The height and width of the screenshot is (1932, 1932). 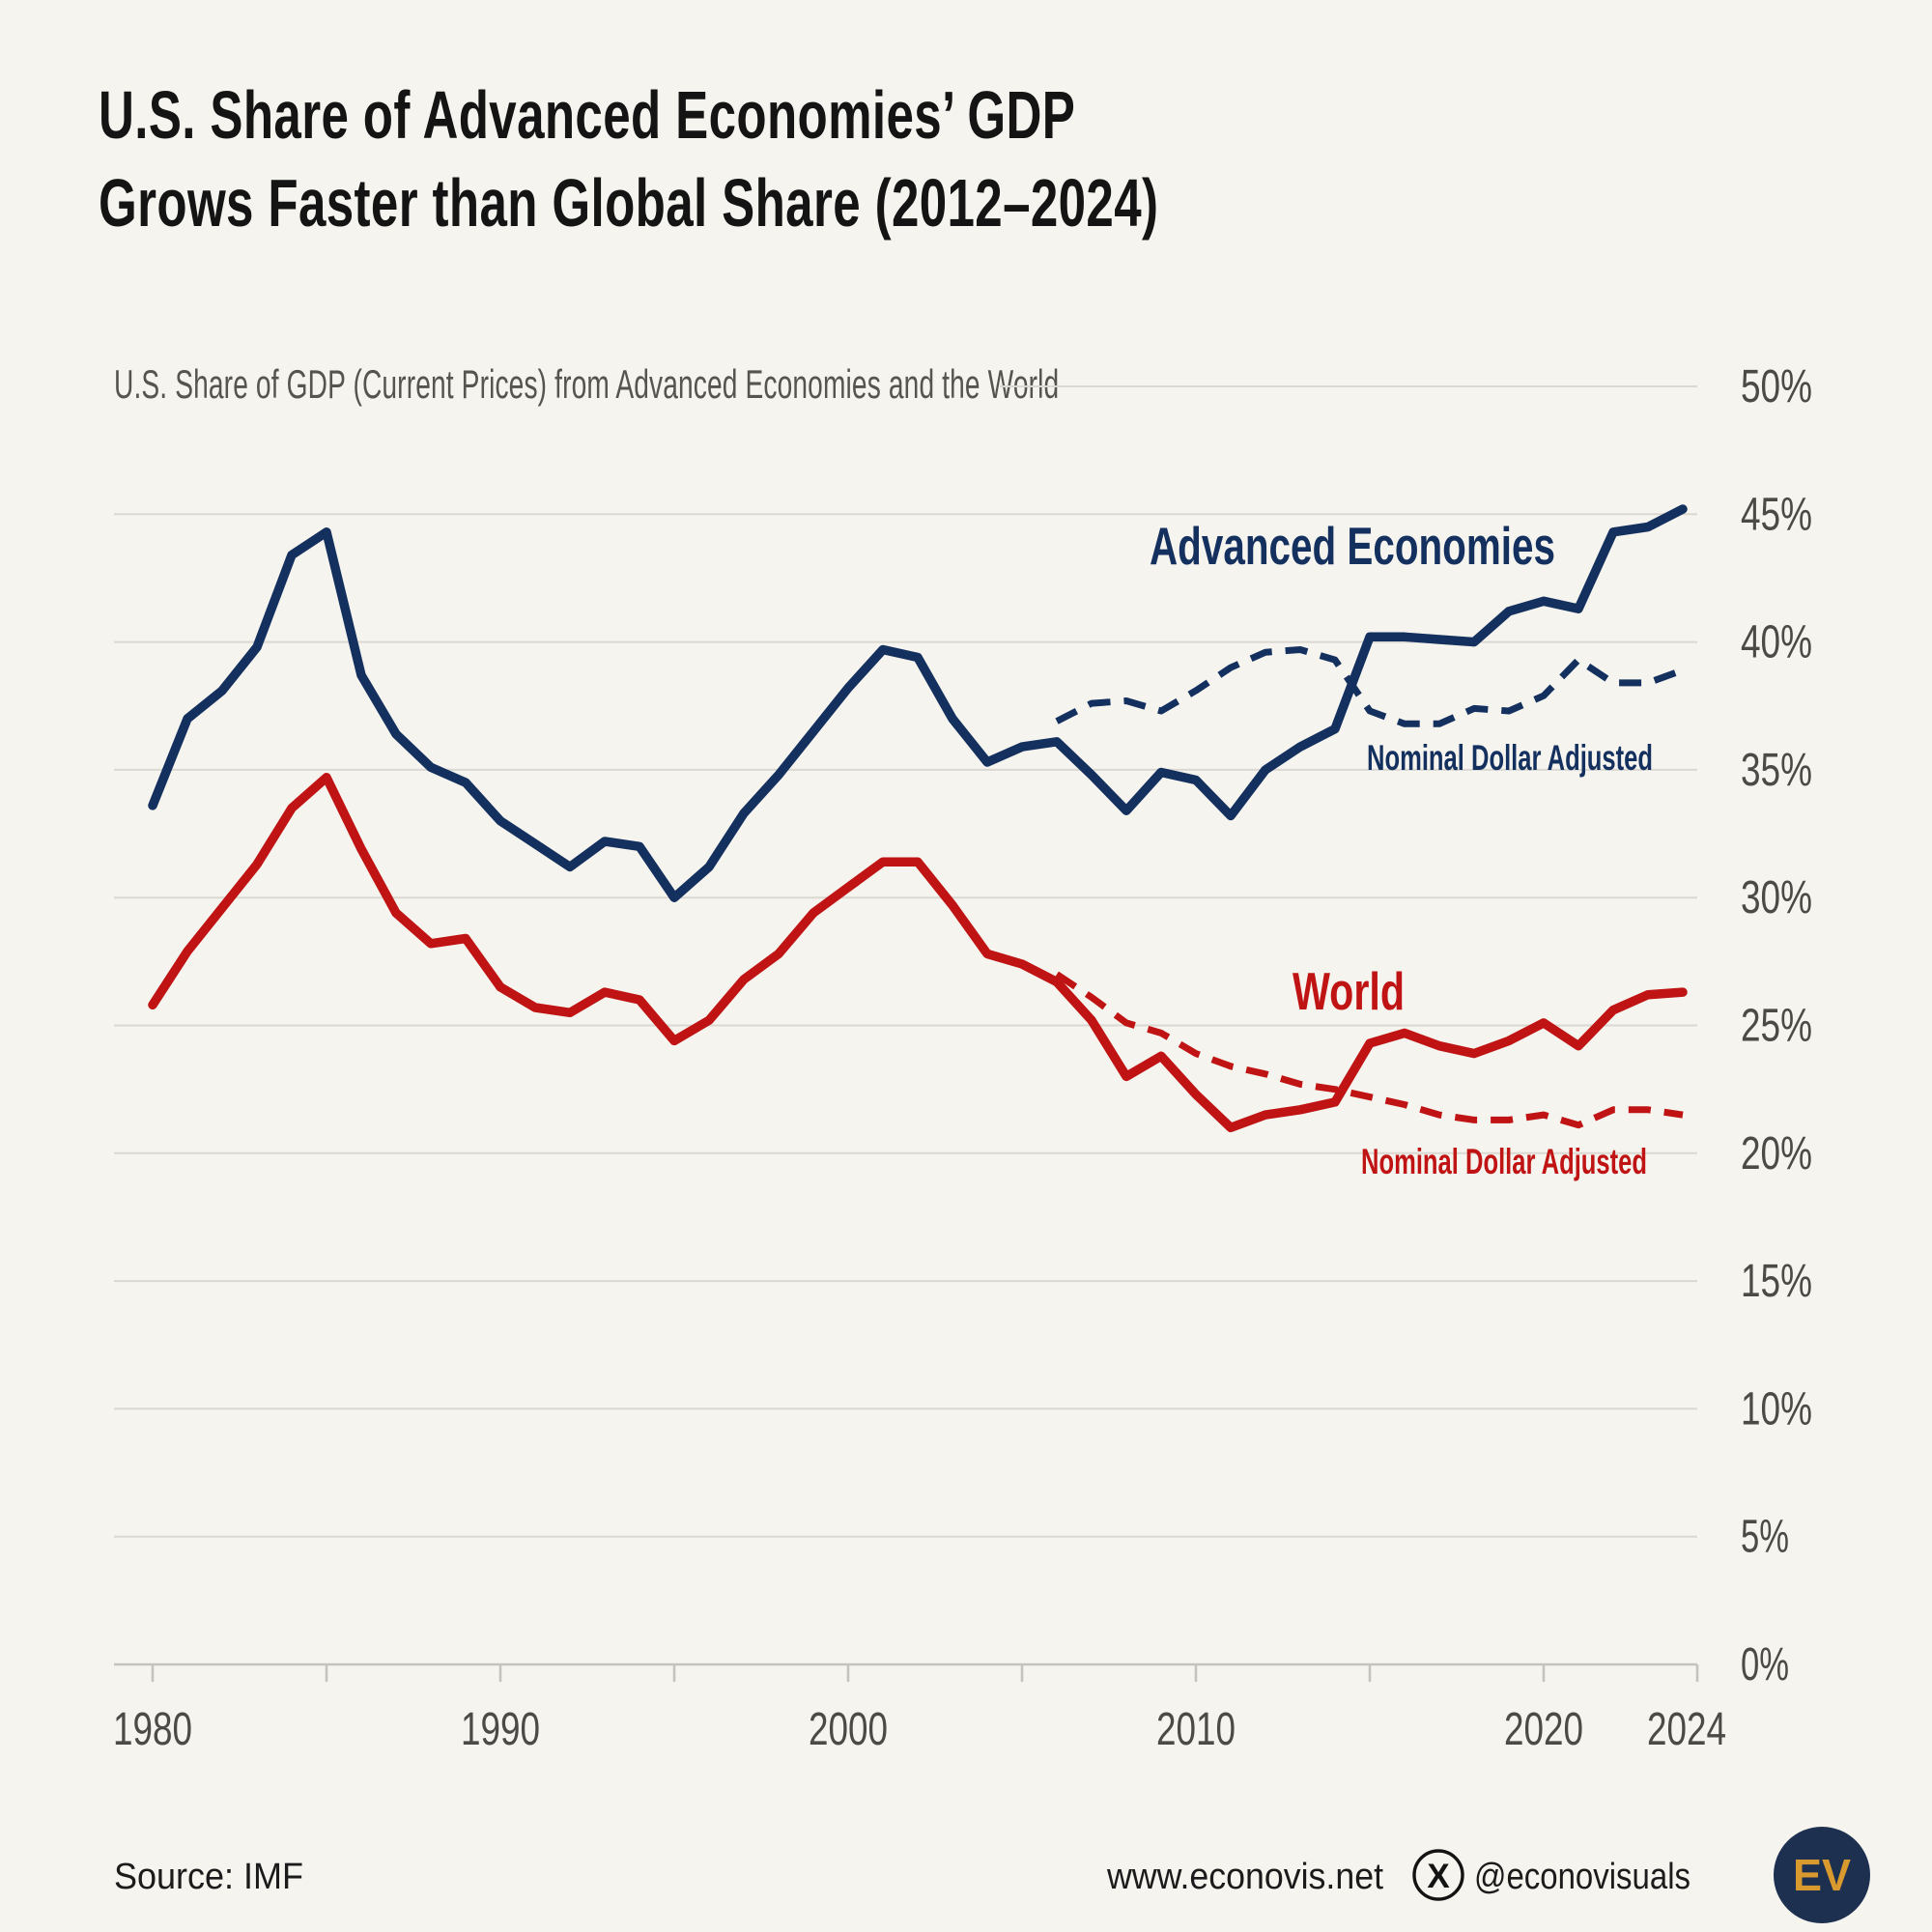 I want to click on label-nominal-dollar-adjusted-advanced: Nominal Dollar Adjusted, so click(x=1510, y=758).